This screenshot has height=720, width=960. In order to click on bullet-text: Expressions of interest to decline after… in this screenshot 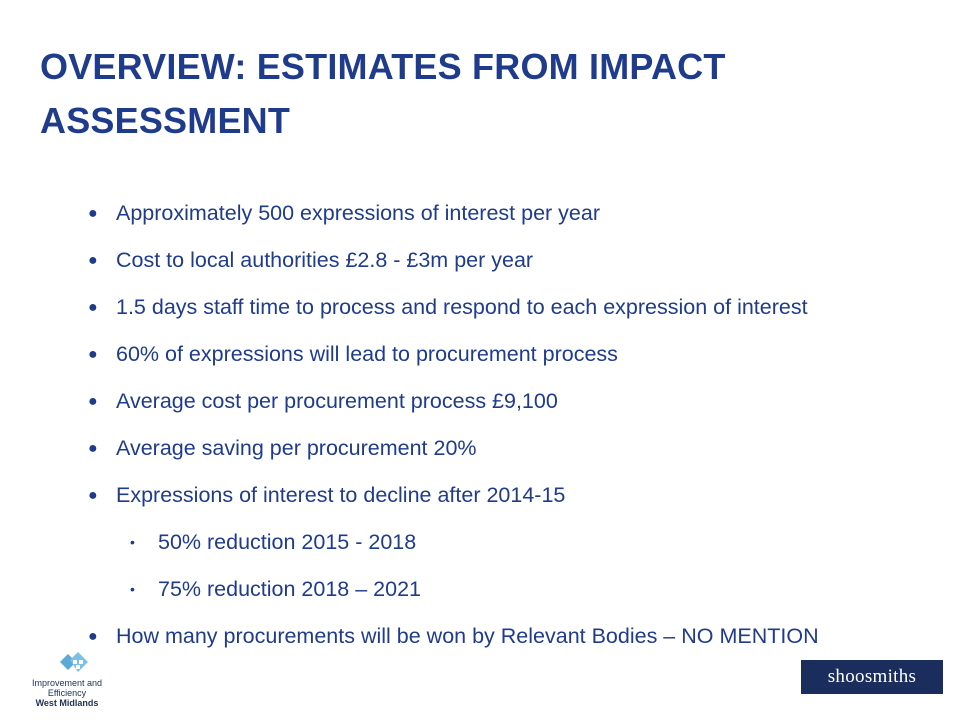, I will do `click(341, 495)`.